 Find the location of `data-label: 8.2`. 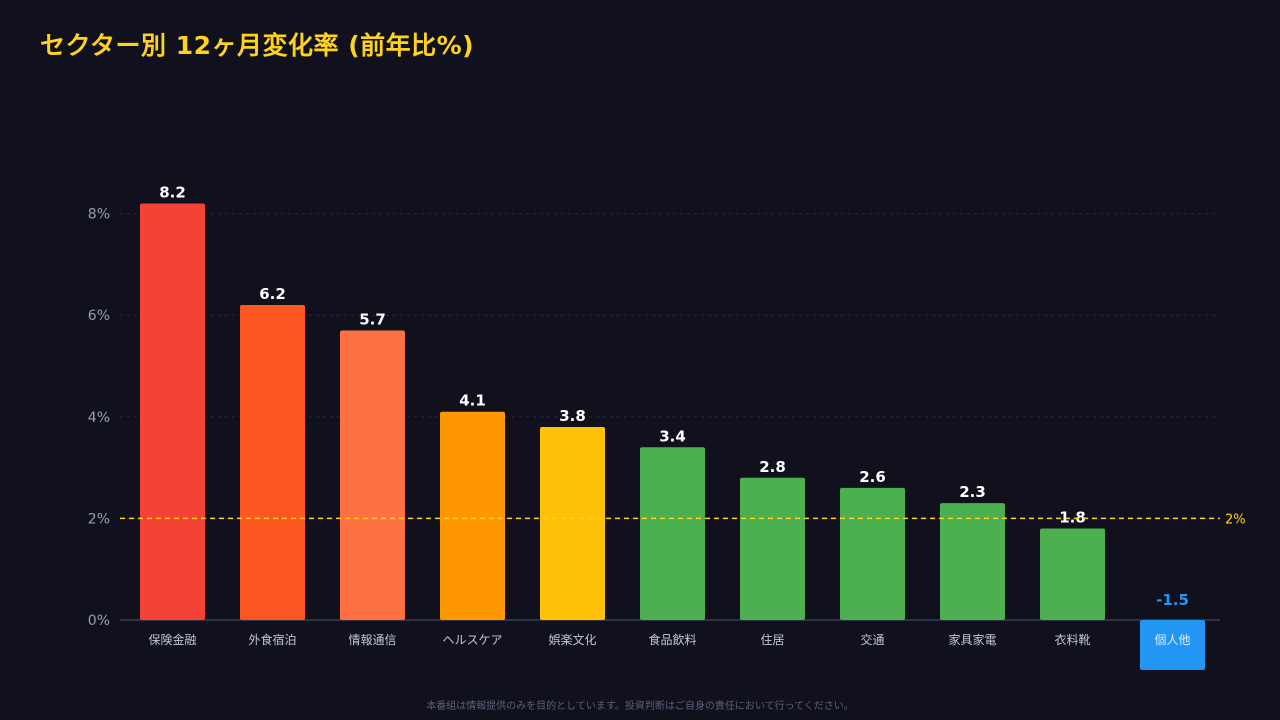

data-label: 8.2 is located at coordinates (172, 192).